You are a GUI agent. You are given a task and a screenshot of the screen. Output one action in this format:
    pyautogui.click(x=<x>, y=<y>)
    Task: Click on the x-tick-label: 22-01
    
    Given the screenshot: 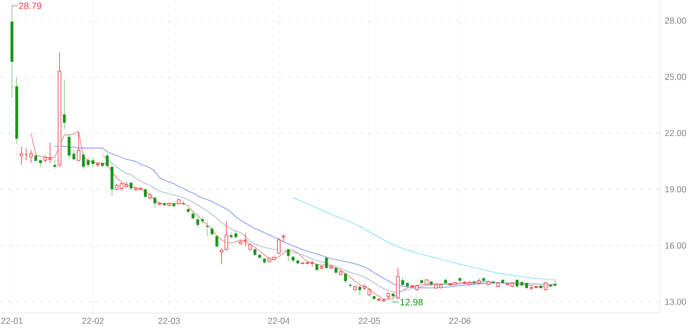 What is the action you would take?
    pyautogui.click(x=12, y=321)
    